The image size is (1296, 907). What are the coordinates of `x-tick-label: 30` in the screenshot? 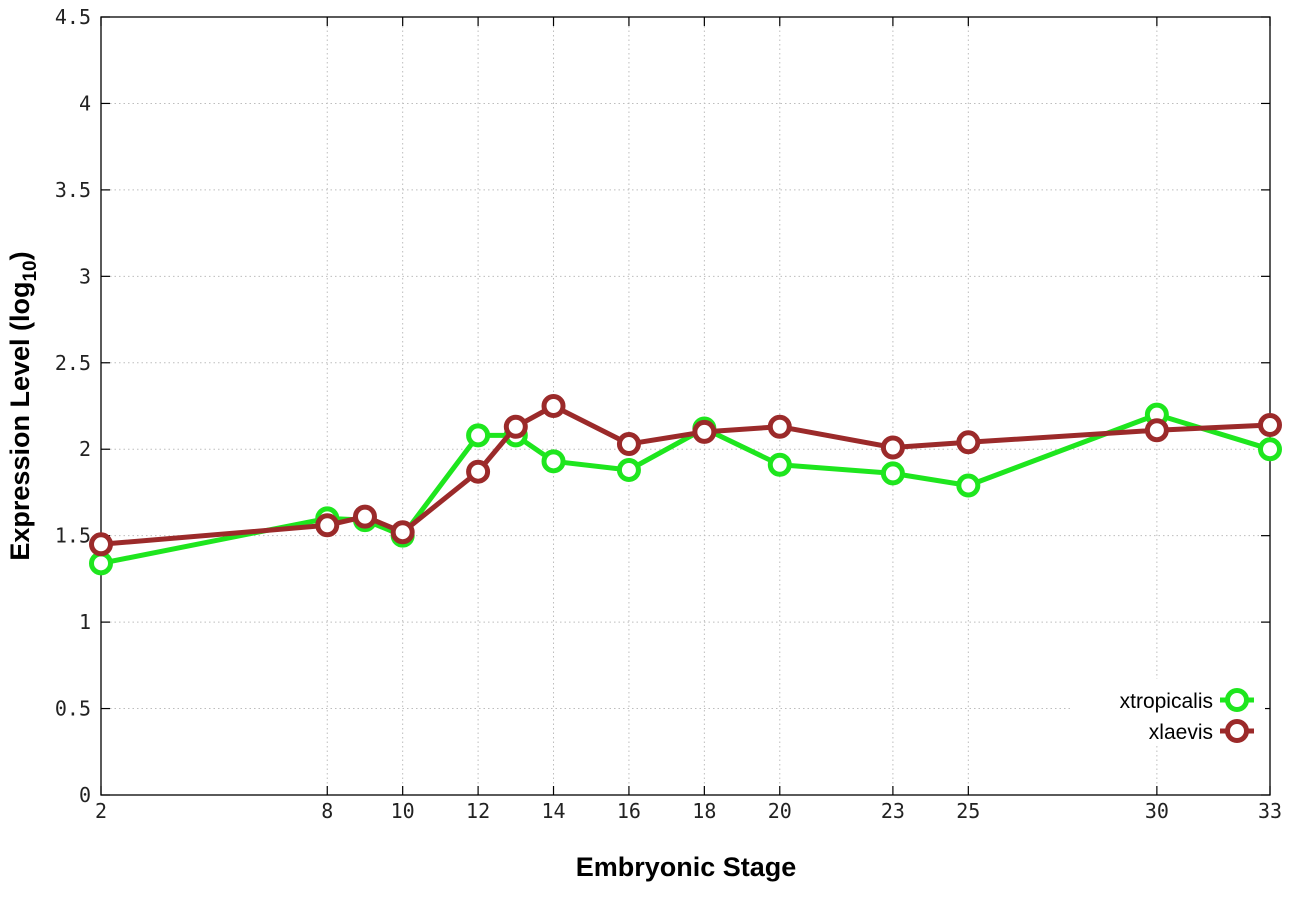 It's located at (1157, 811).